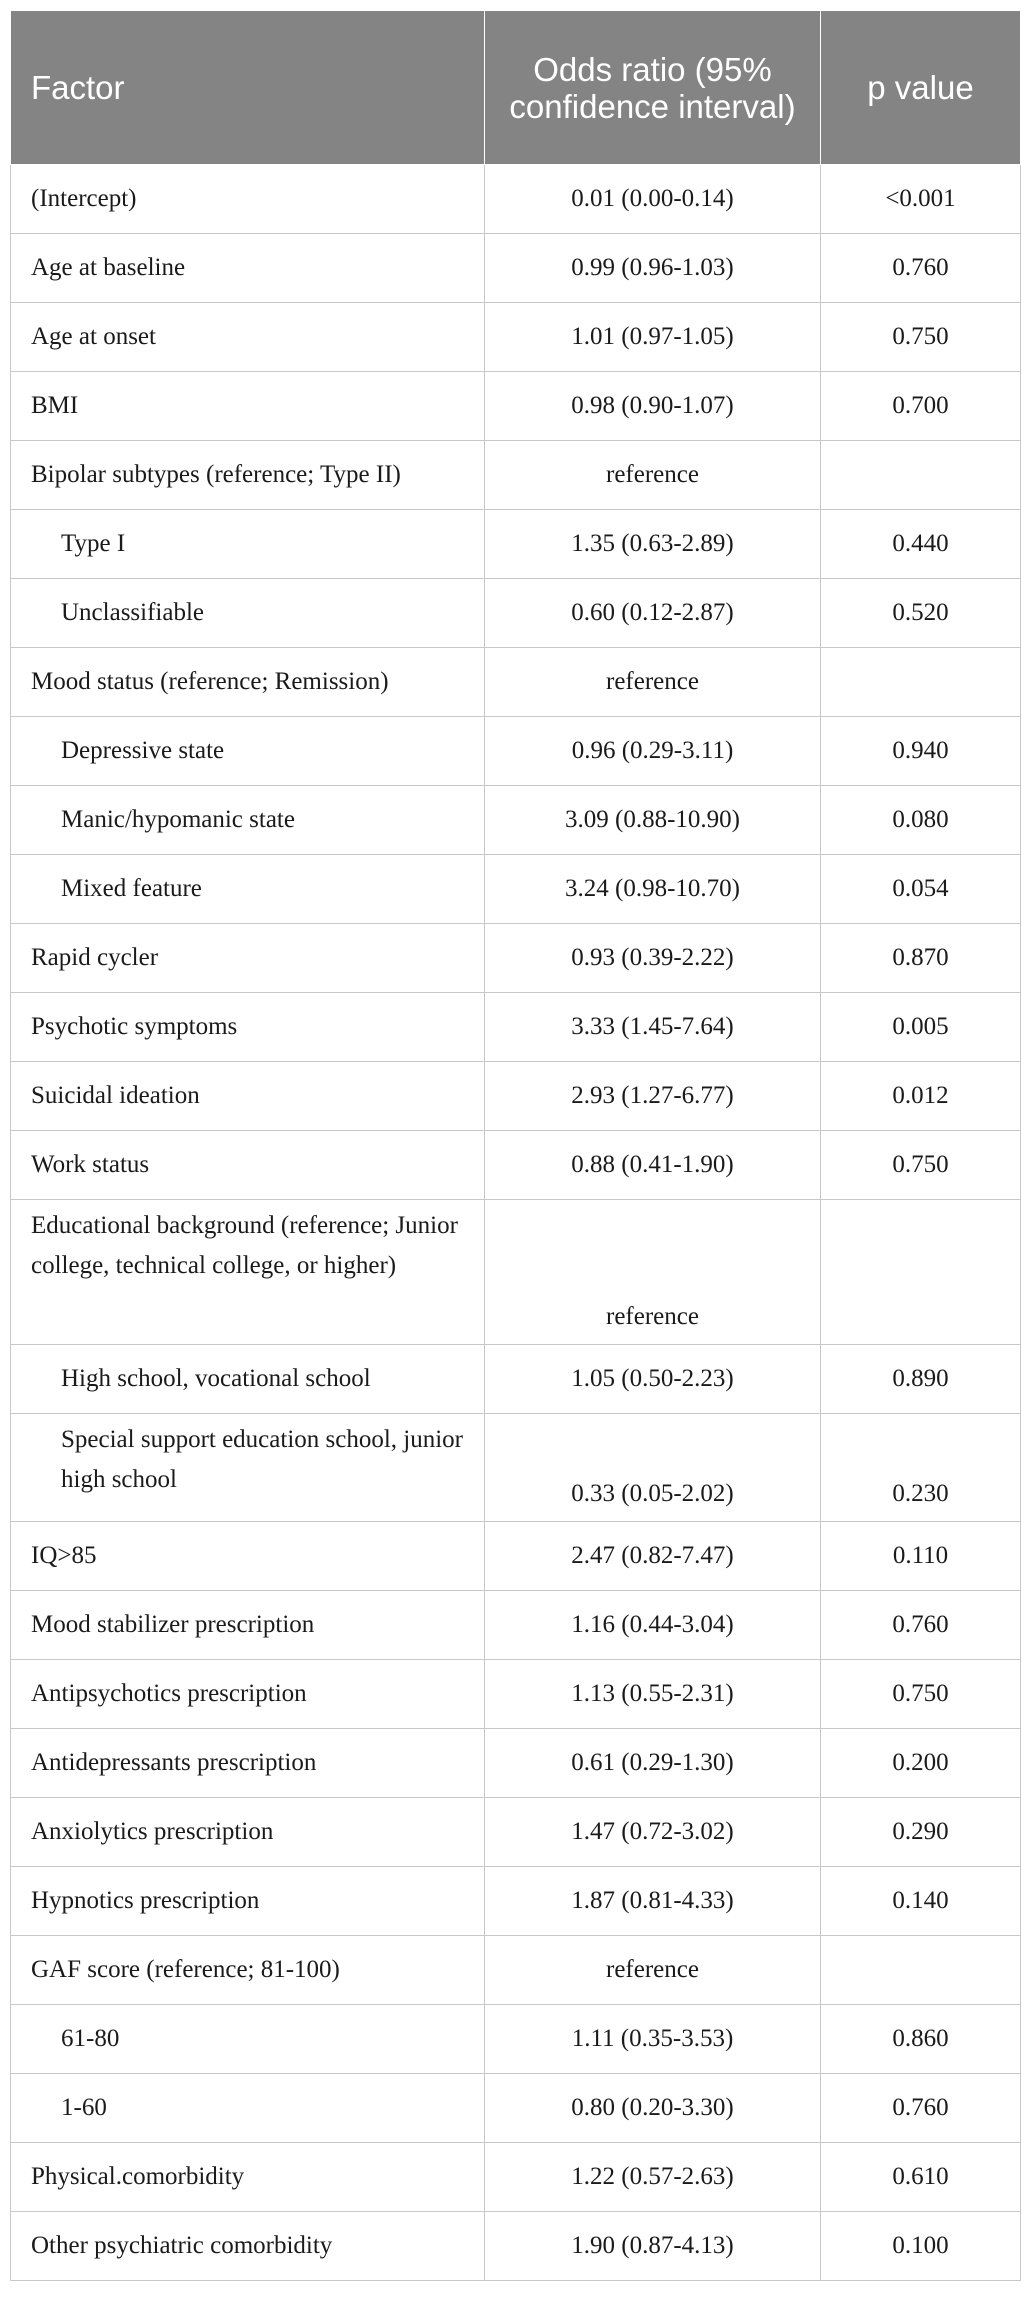  Describe the element at coordinates (247, 751) in the screenshot. I see `cell-factor: Depressive state` at that location.